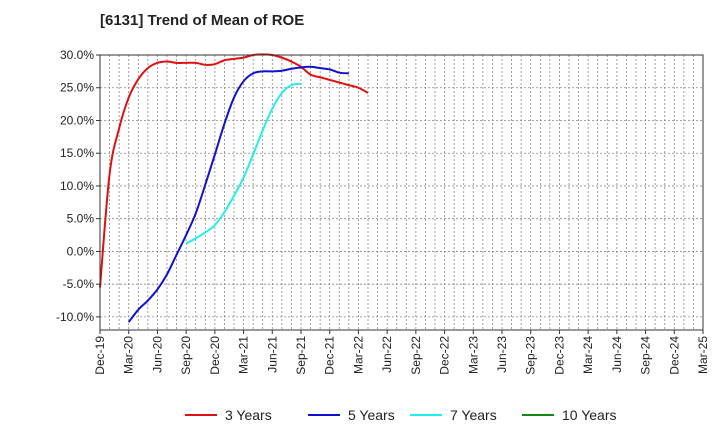 This screenshot has width=720, height=440. What do you see at coordinates (248, 415) in the screenshot?
I see `legend-label-3-years: 3 Years` at bounding box center [248, 415].